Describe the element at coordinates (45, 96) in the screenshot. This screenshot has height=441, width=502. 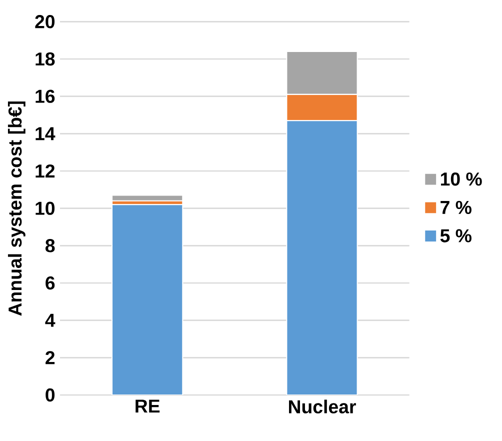
I see `y-tick-label: 16` at that location.